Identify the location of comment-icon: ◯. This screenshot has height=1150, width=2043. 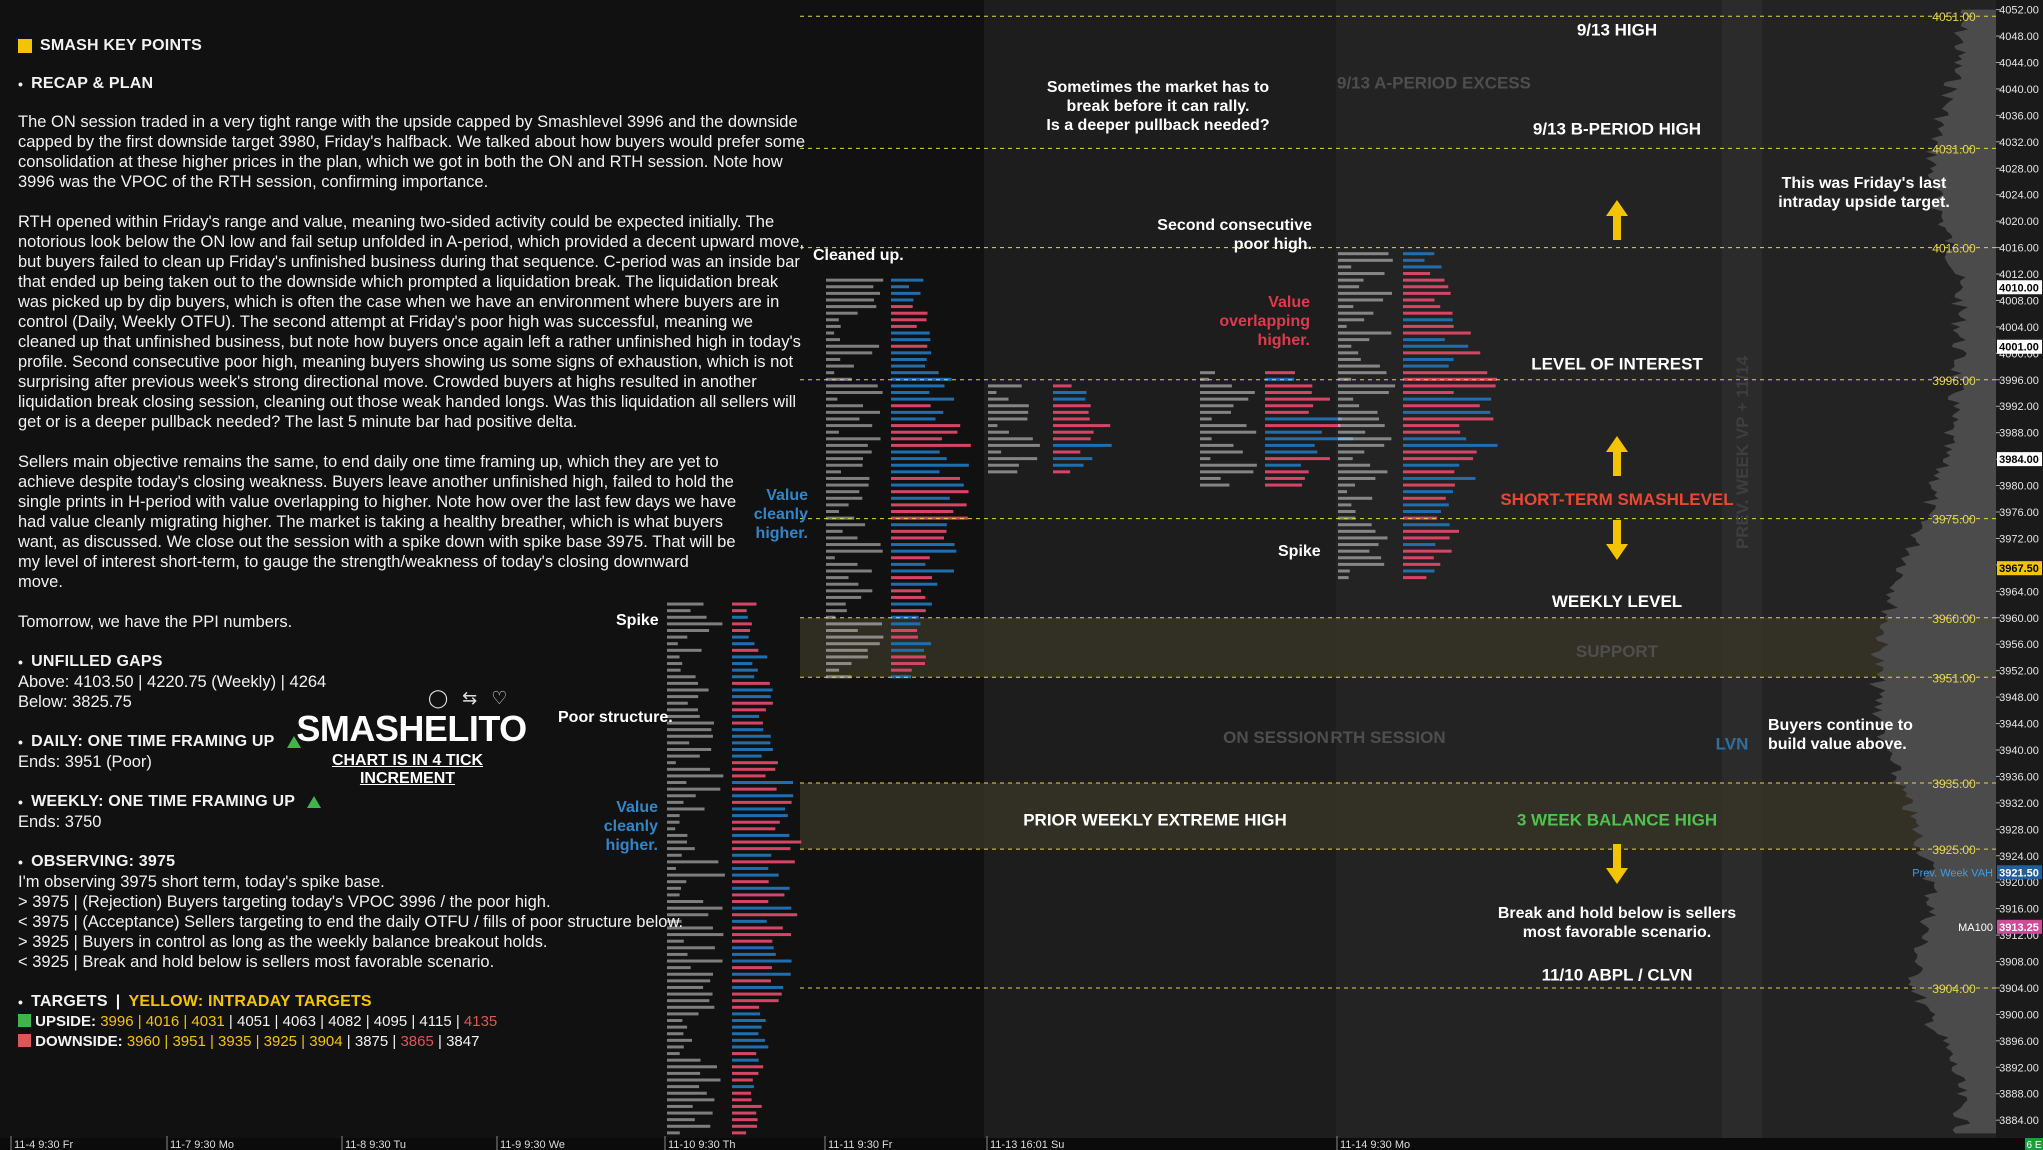
(438, 698).